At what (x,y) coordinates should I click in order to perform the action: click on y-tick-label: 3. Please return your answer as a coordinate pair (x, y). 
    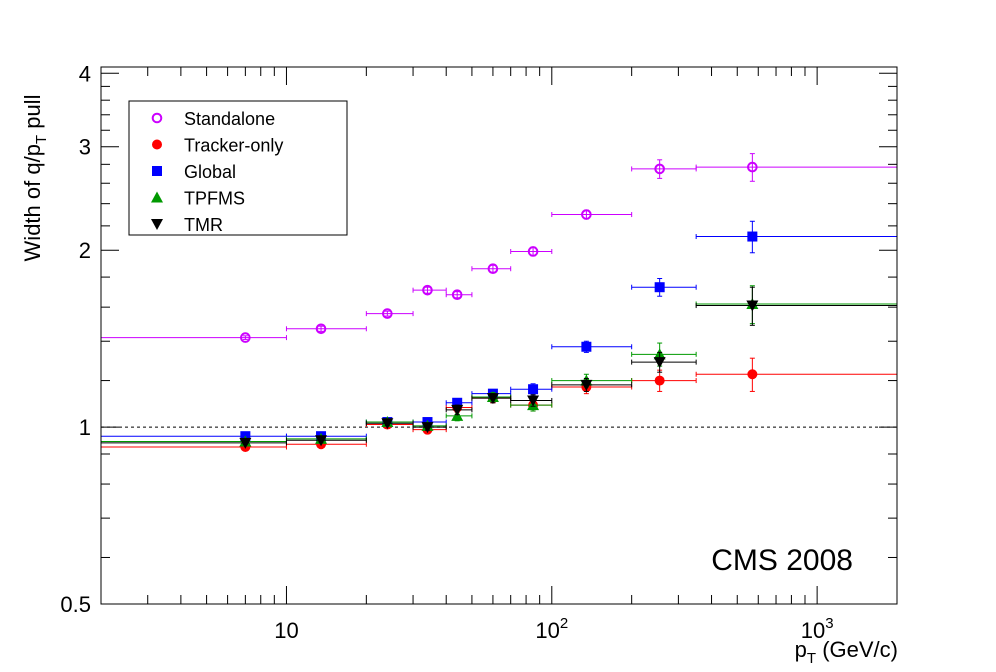
    Looking at the image, I should click on (85, 147).